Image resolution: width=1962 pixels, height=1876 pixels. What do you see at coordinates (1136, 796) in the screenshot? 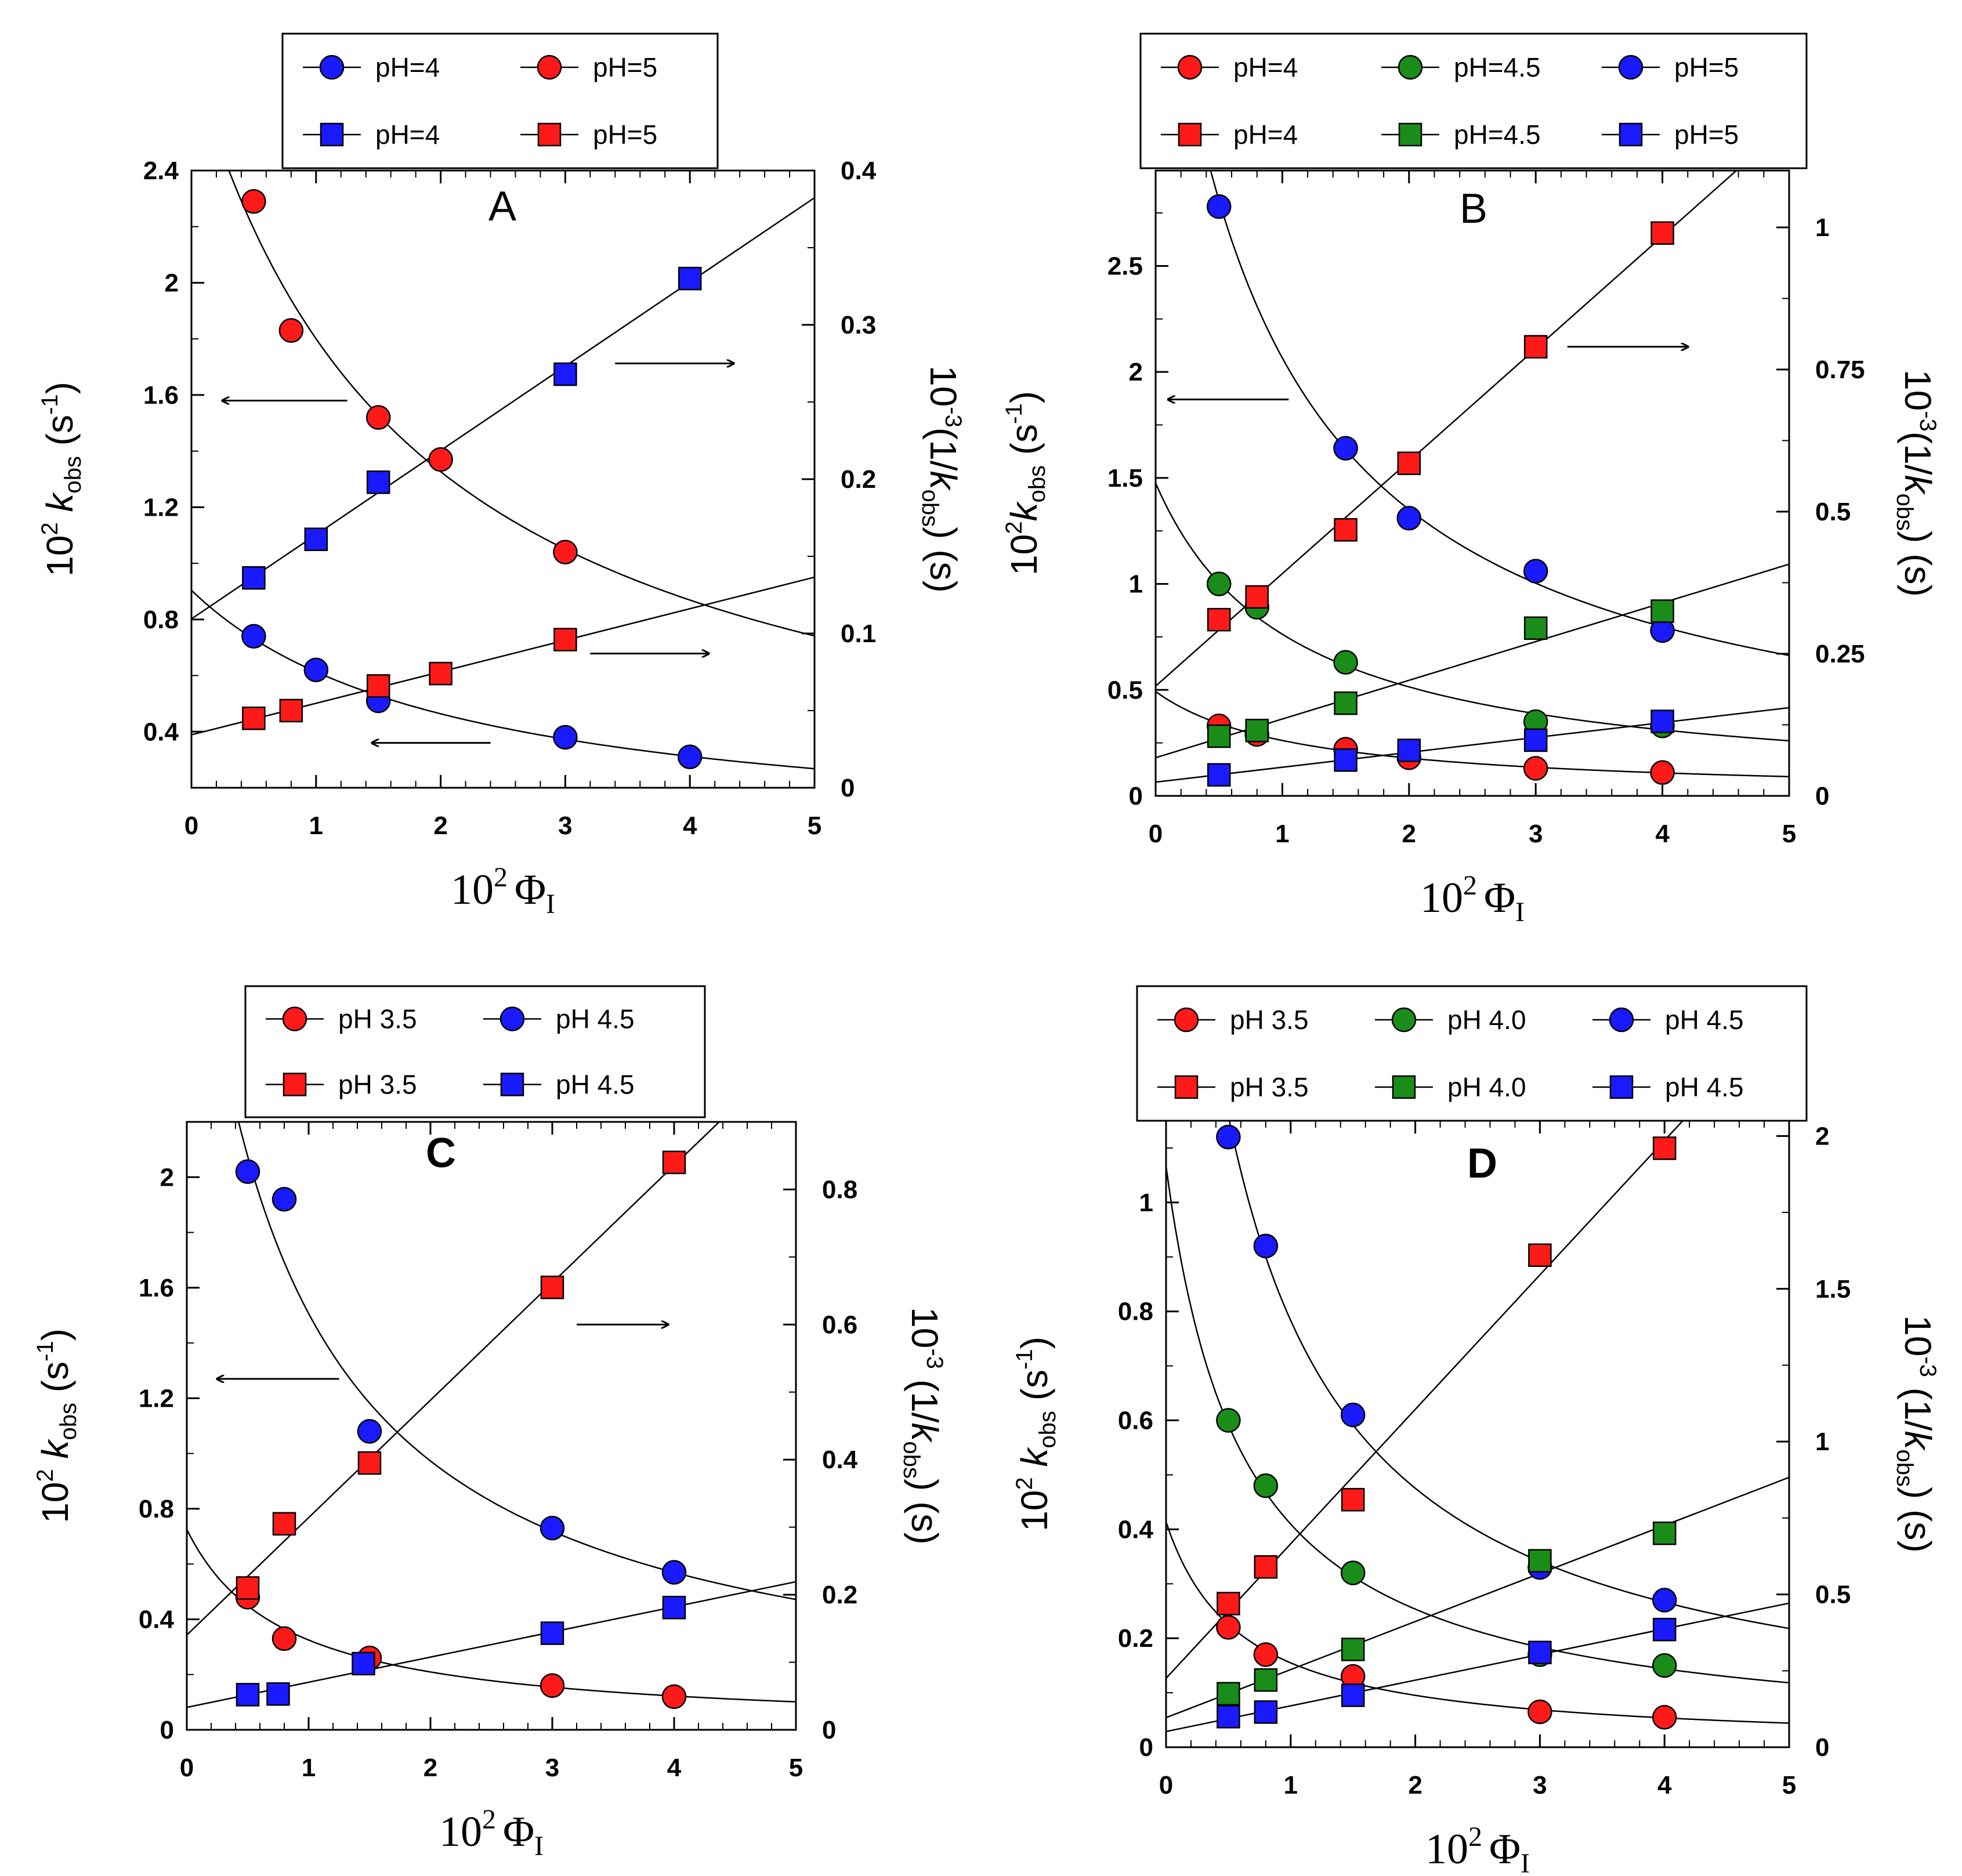
I see `y-left-tick-label: 0` at bounding box center [1136, 796].